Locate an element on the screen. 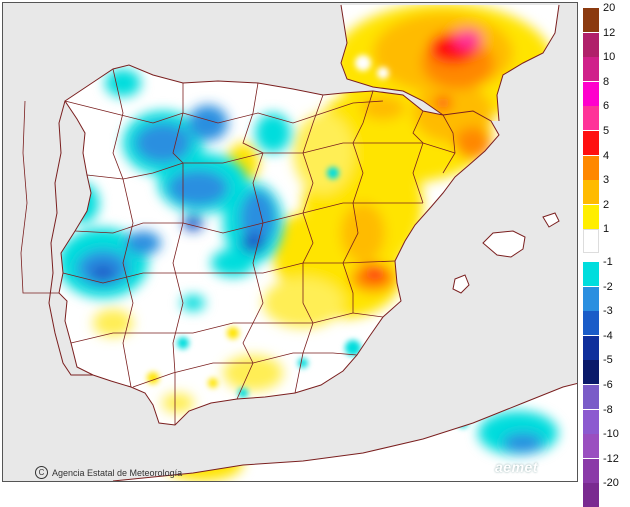  legend-label: -12 is located at coordinates (611, 458).